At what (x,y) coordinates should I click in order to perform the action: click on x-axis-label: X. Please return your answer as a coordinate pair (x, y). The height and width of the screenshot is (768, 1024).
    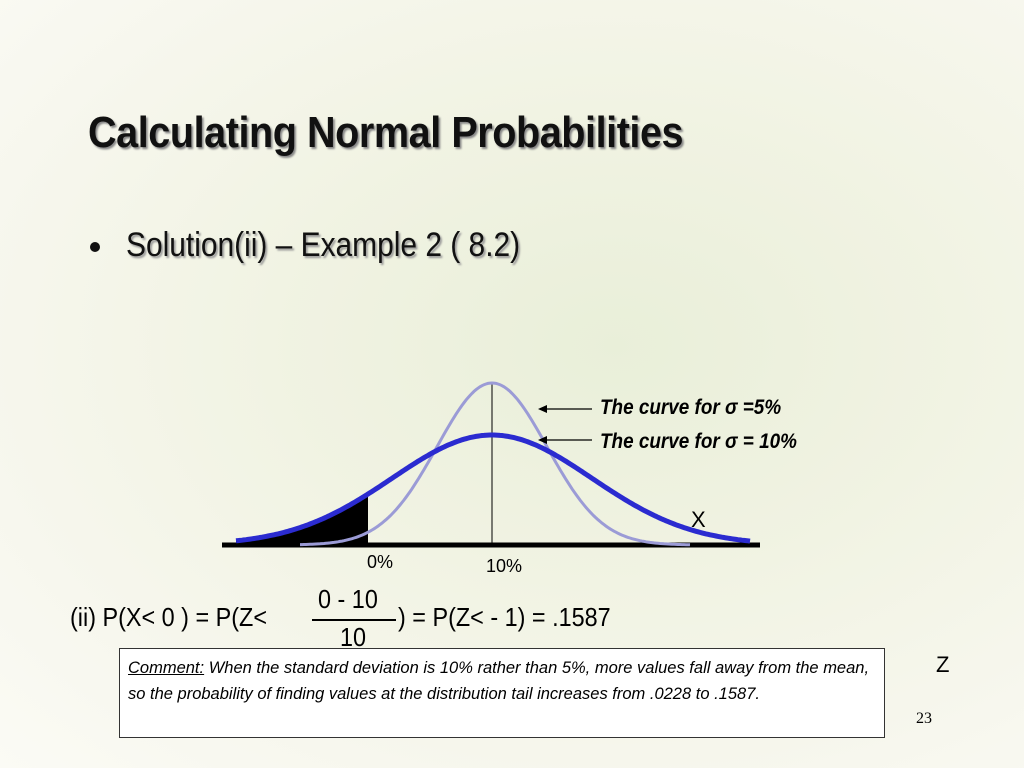
    Looking at the image, I should click on (698, 519).